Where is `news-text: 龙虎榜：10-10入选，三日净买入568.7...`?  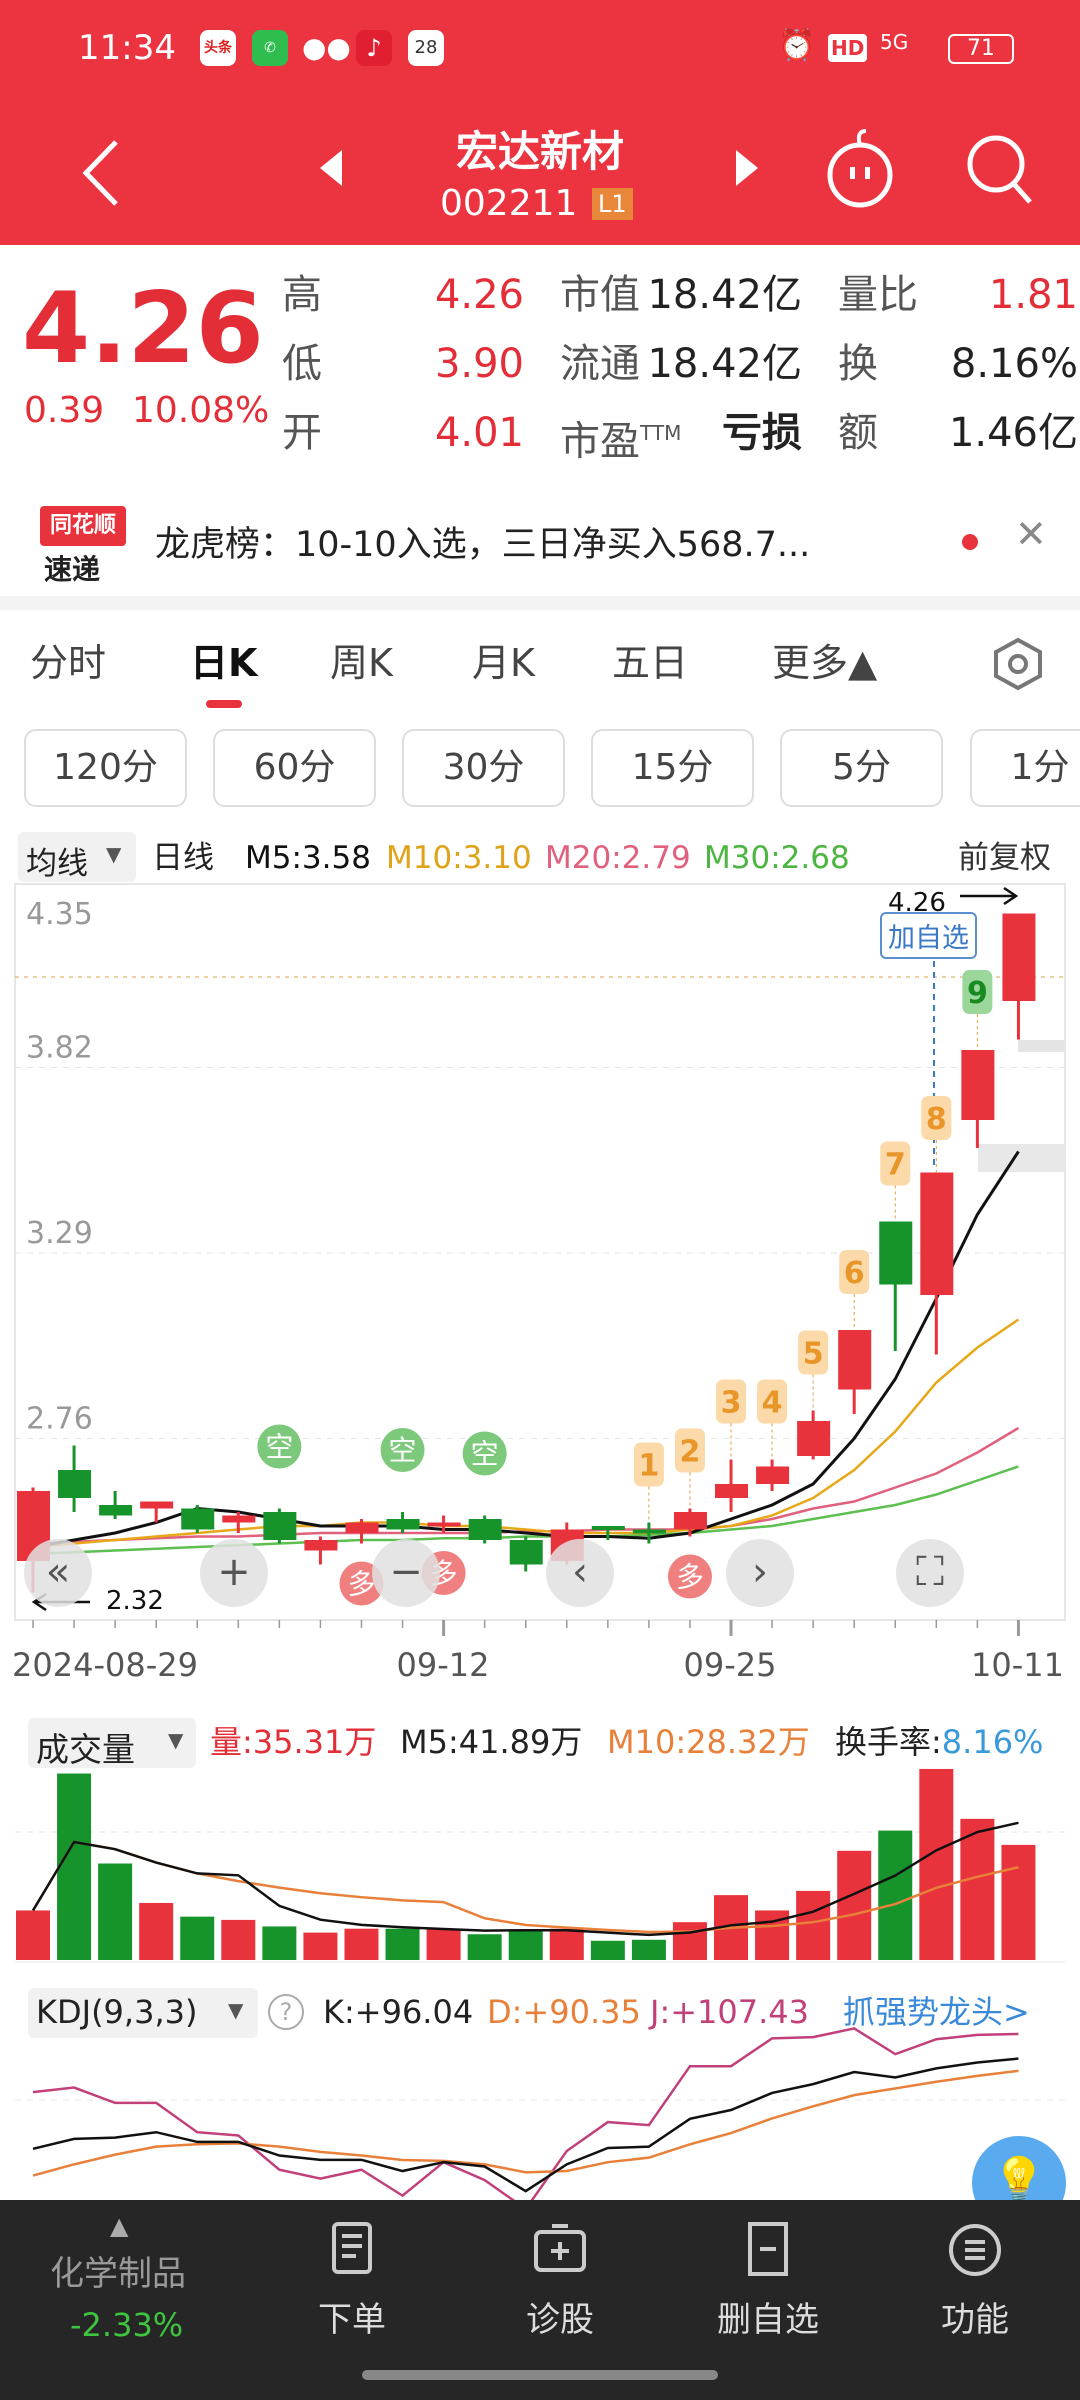 news-text: 龙虎榜：10-10入选，三日净买入568.7... is located at coordinates (483, 545).